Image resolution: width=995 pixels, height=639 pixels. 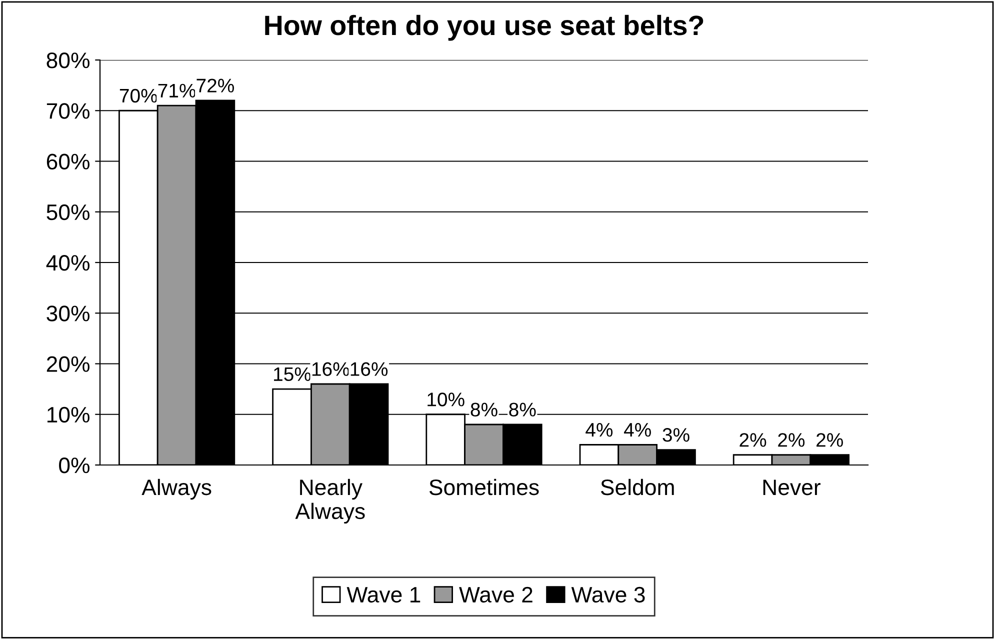 I want to click on x-tick-label: Always, so click(x=177, y=489).